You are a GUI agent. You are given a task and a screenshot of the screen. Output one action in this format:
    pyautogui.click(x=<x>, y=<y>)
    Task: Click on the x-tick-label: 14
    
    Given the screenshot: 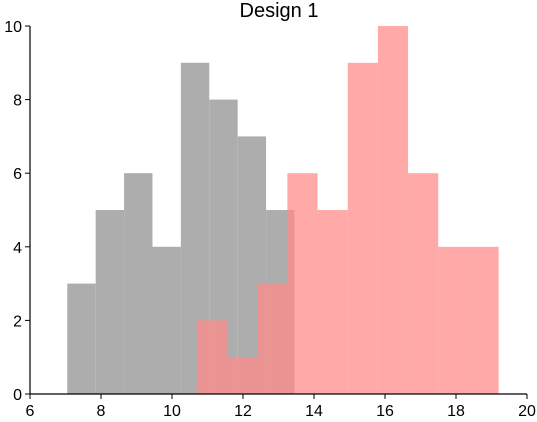 What is the action you would take?
    pyautogui.click(x=314, y=411)
    